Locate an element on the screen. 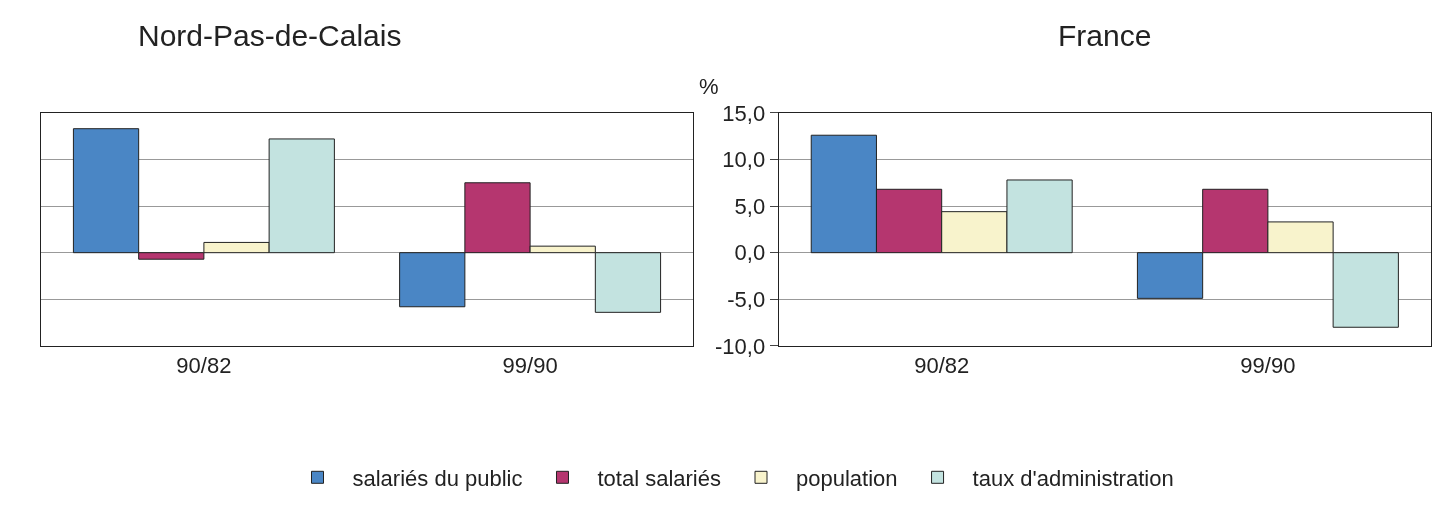 Image resolution: width=1442 pixels, height=509 pixels. chart-title: France is located at coordinates (1105, 35).